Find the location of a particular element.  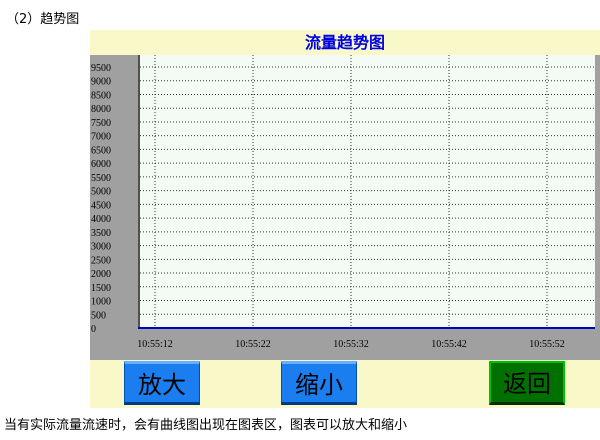

y-tick-label: 8000 is located at coordinates (101, 109).